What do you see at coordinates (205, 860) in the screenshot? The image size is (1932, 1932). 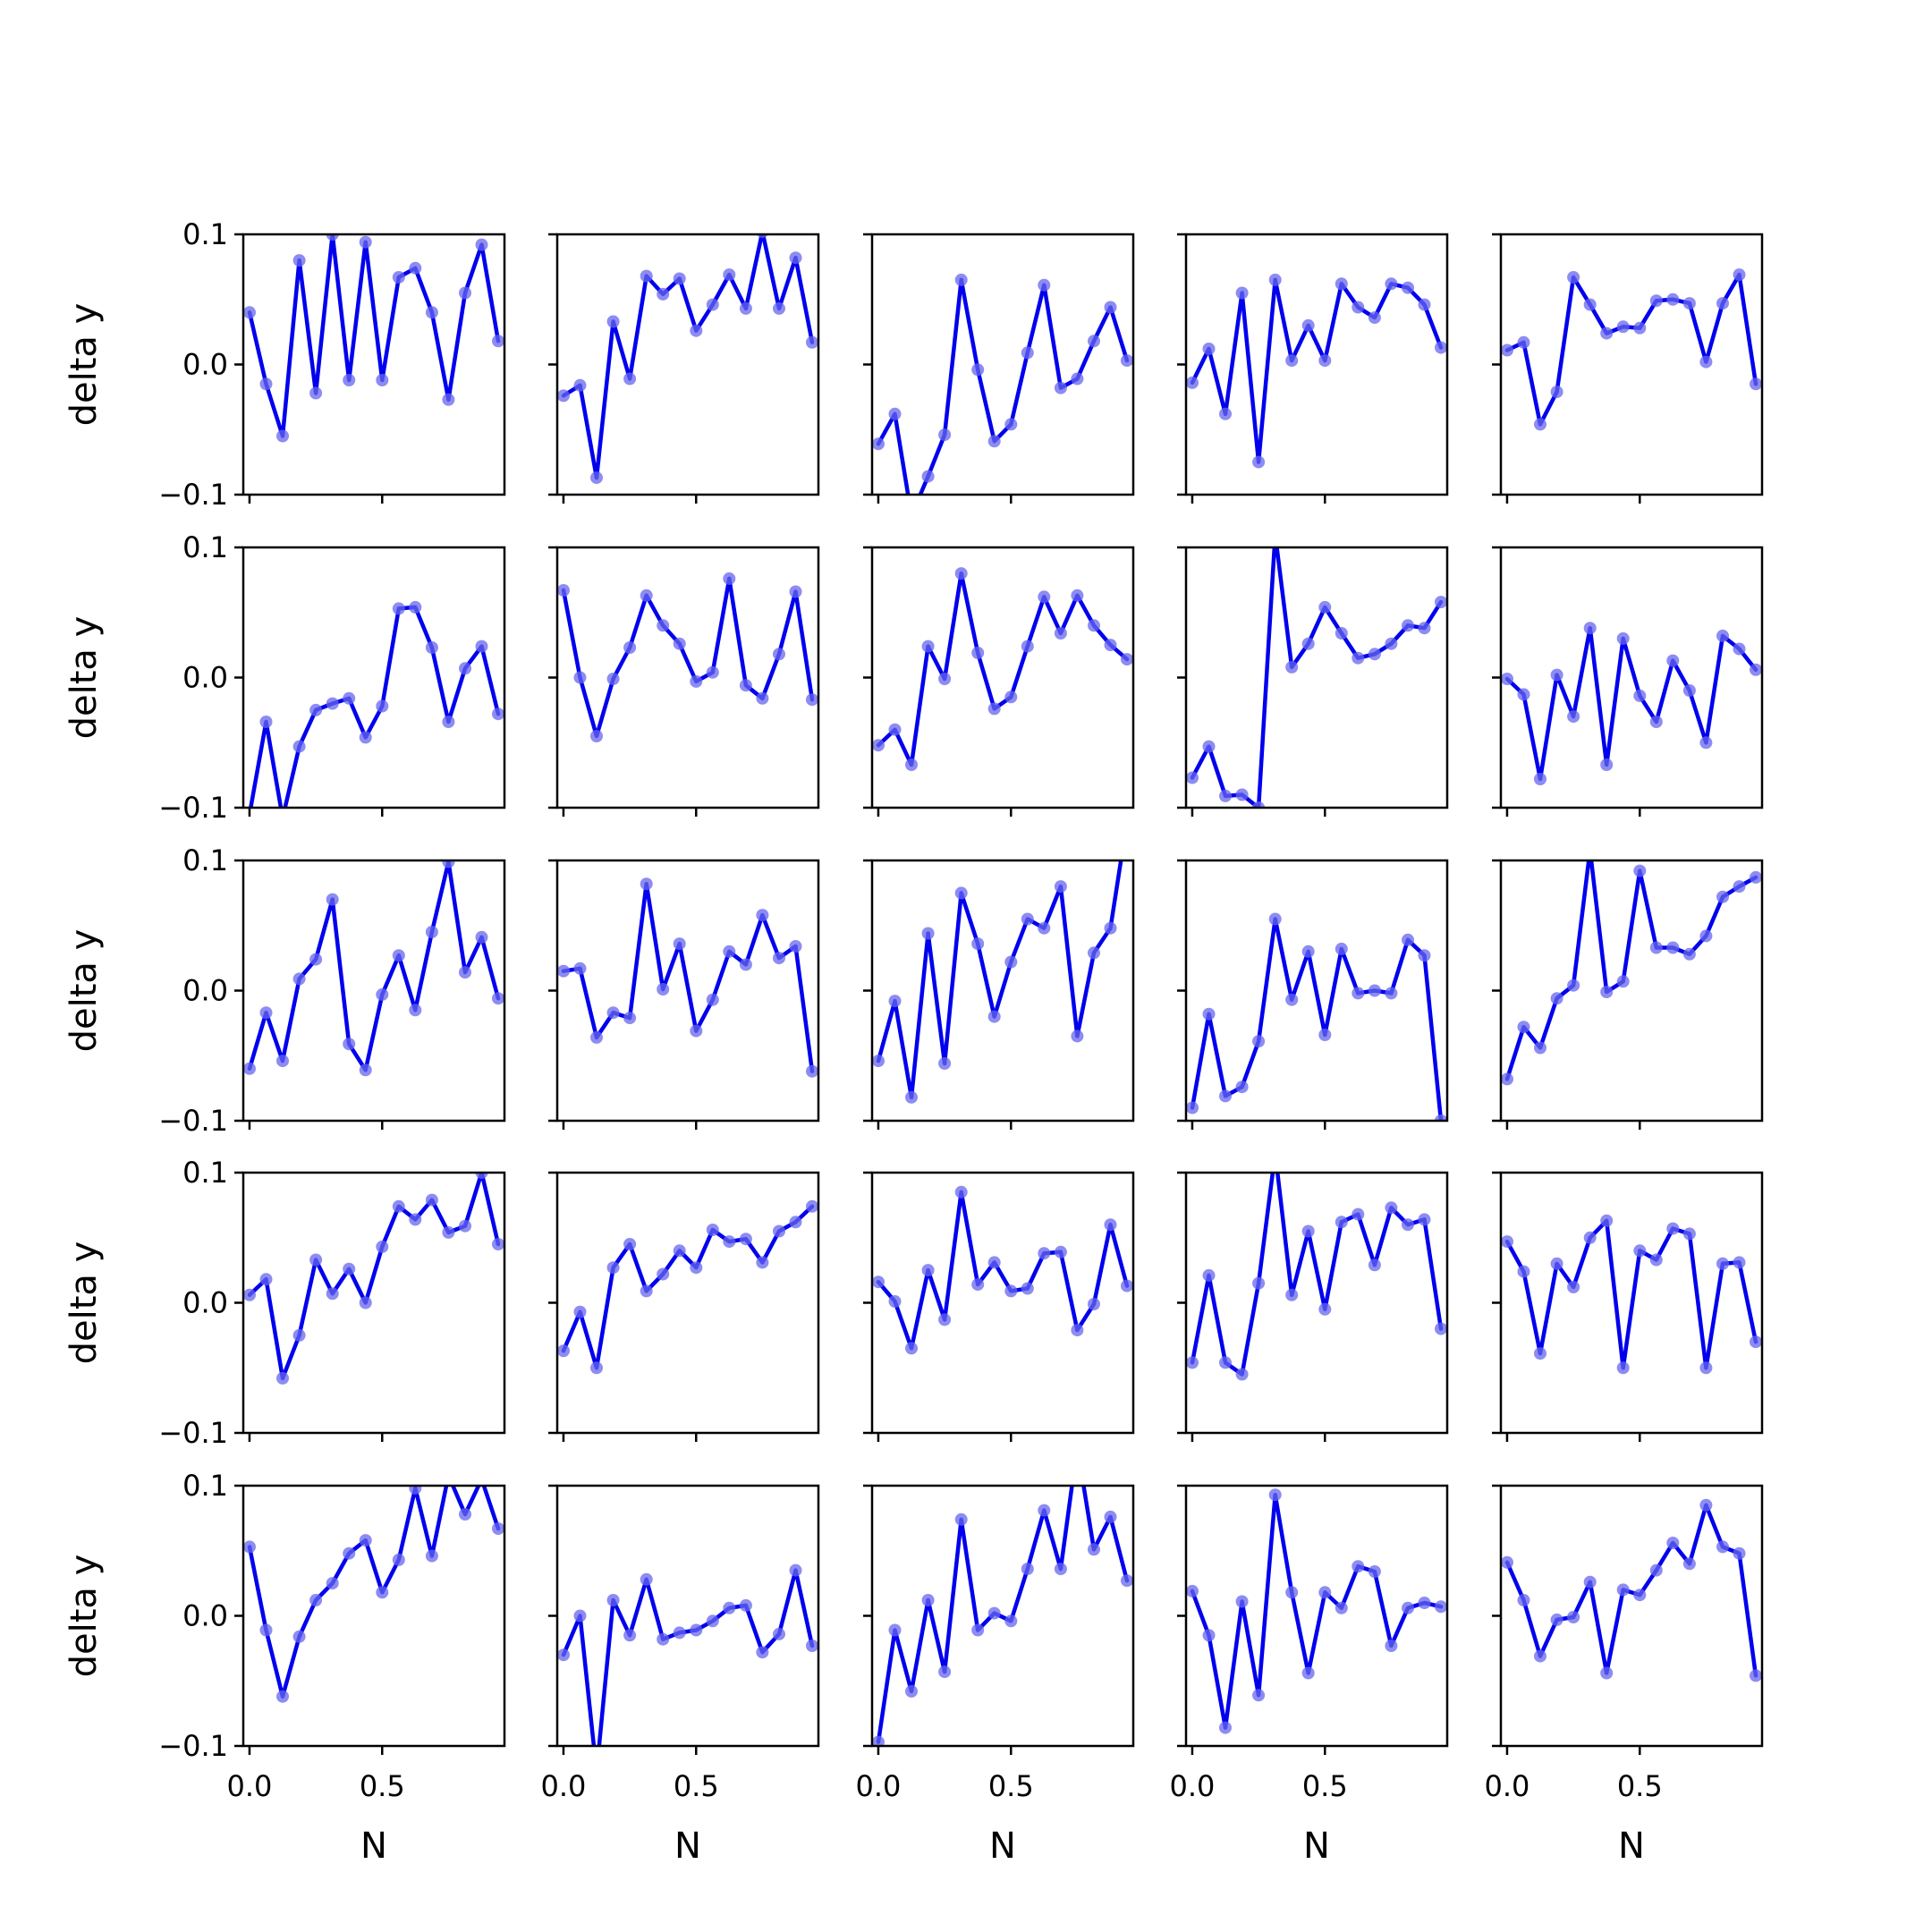 I see `y-tick-label: 0.1` at bounding box center [205, 860].